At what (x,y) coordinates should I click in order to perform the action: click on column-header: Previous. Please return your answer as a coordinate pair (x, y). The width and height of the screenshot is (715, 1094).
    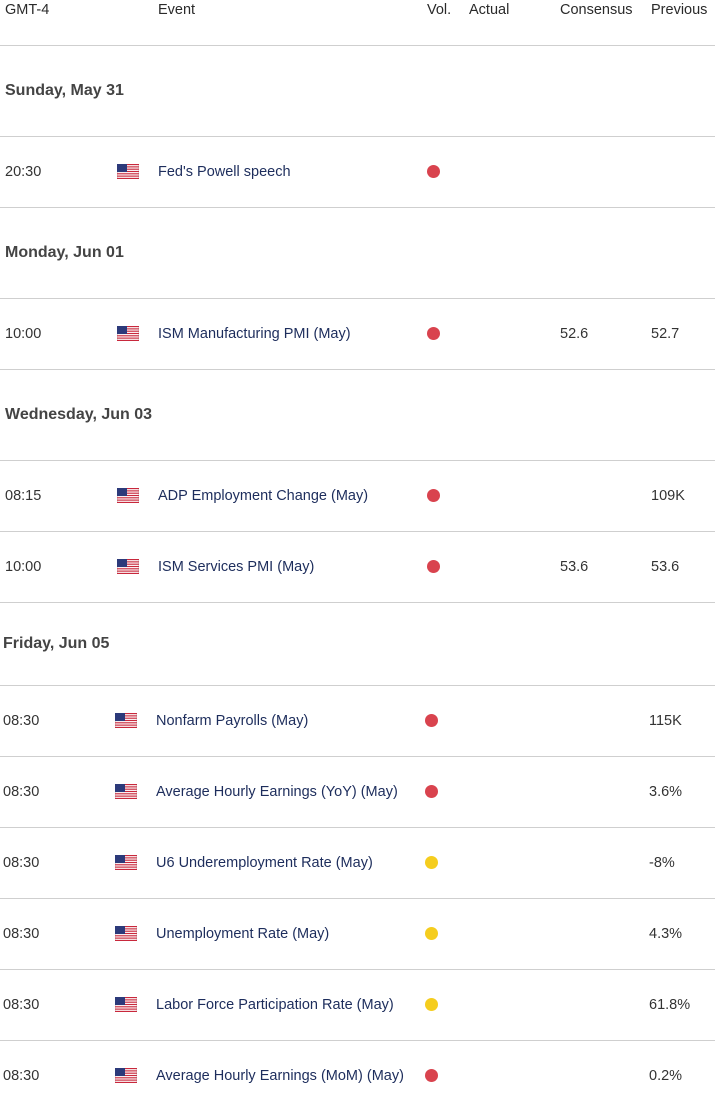
    Looking at the image, I should click on (679, 10).